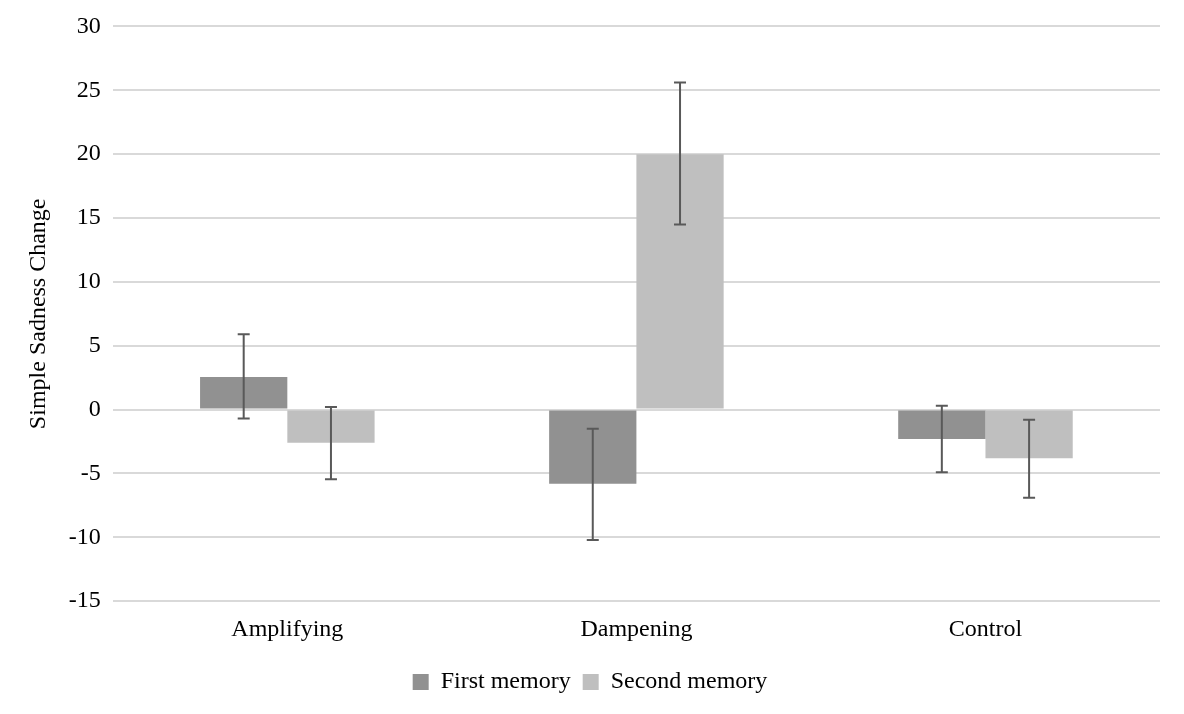 The height and width of the screenshot is (714, 1184). I want to click on y-tick-label: 20, so click(88, 152).